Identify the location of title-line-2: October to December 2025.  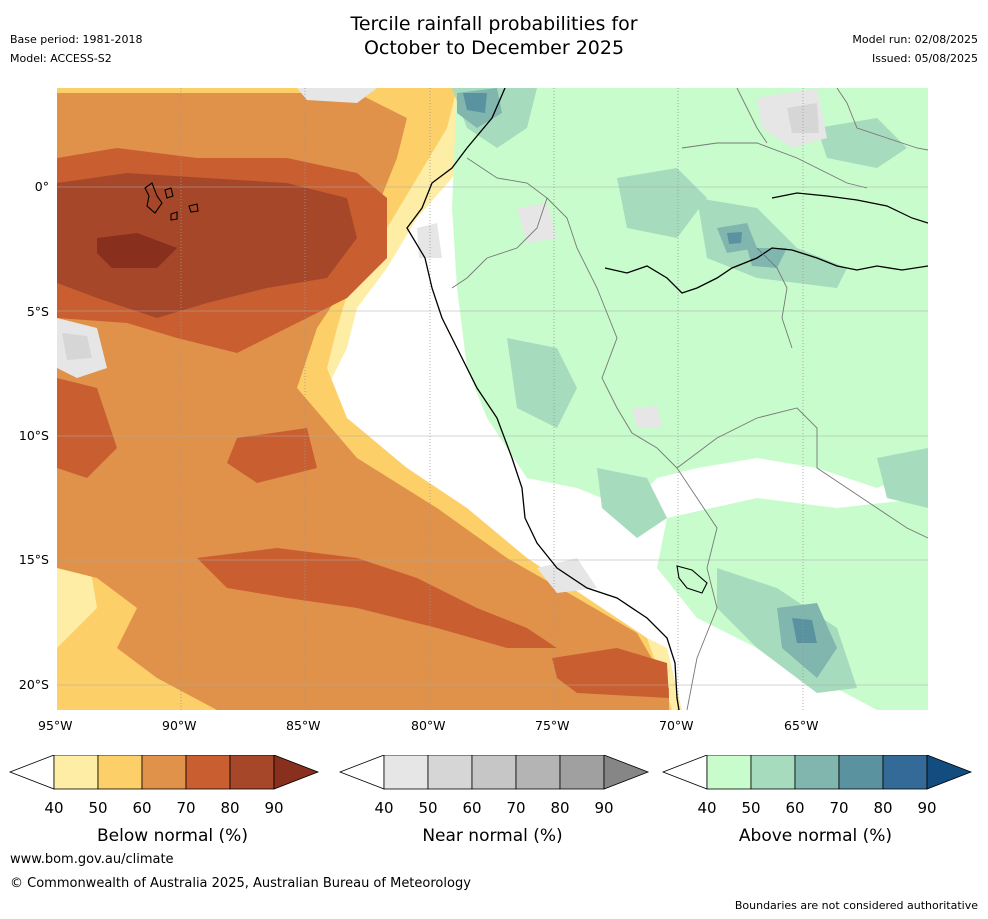
(494, 48).